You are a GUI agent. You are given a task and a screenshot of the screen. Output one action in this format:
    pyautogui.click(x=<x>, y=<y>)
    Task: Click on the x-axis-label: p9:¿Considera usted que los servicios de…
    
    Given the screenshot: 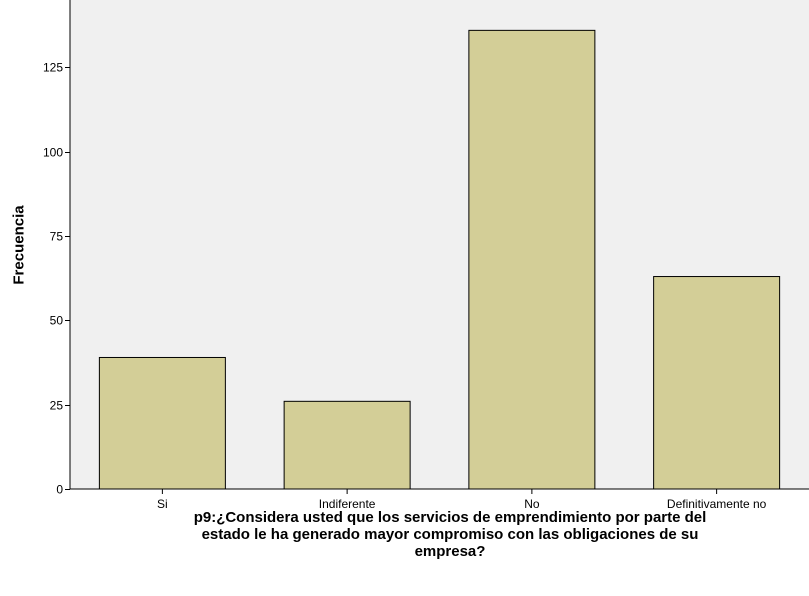 What is the action you would take?
    pyautogui.click(x=450, y=534)
    